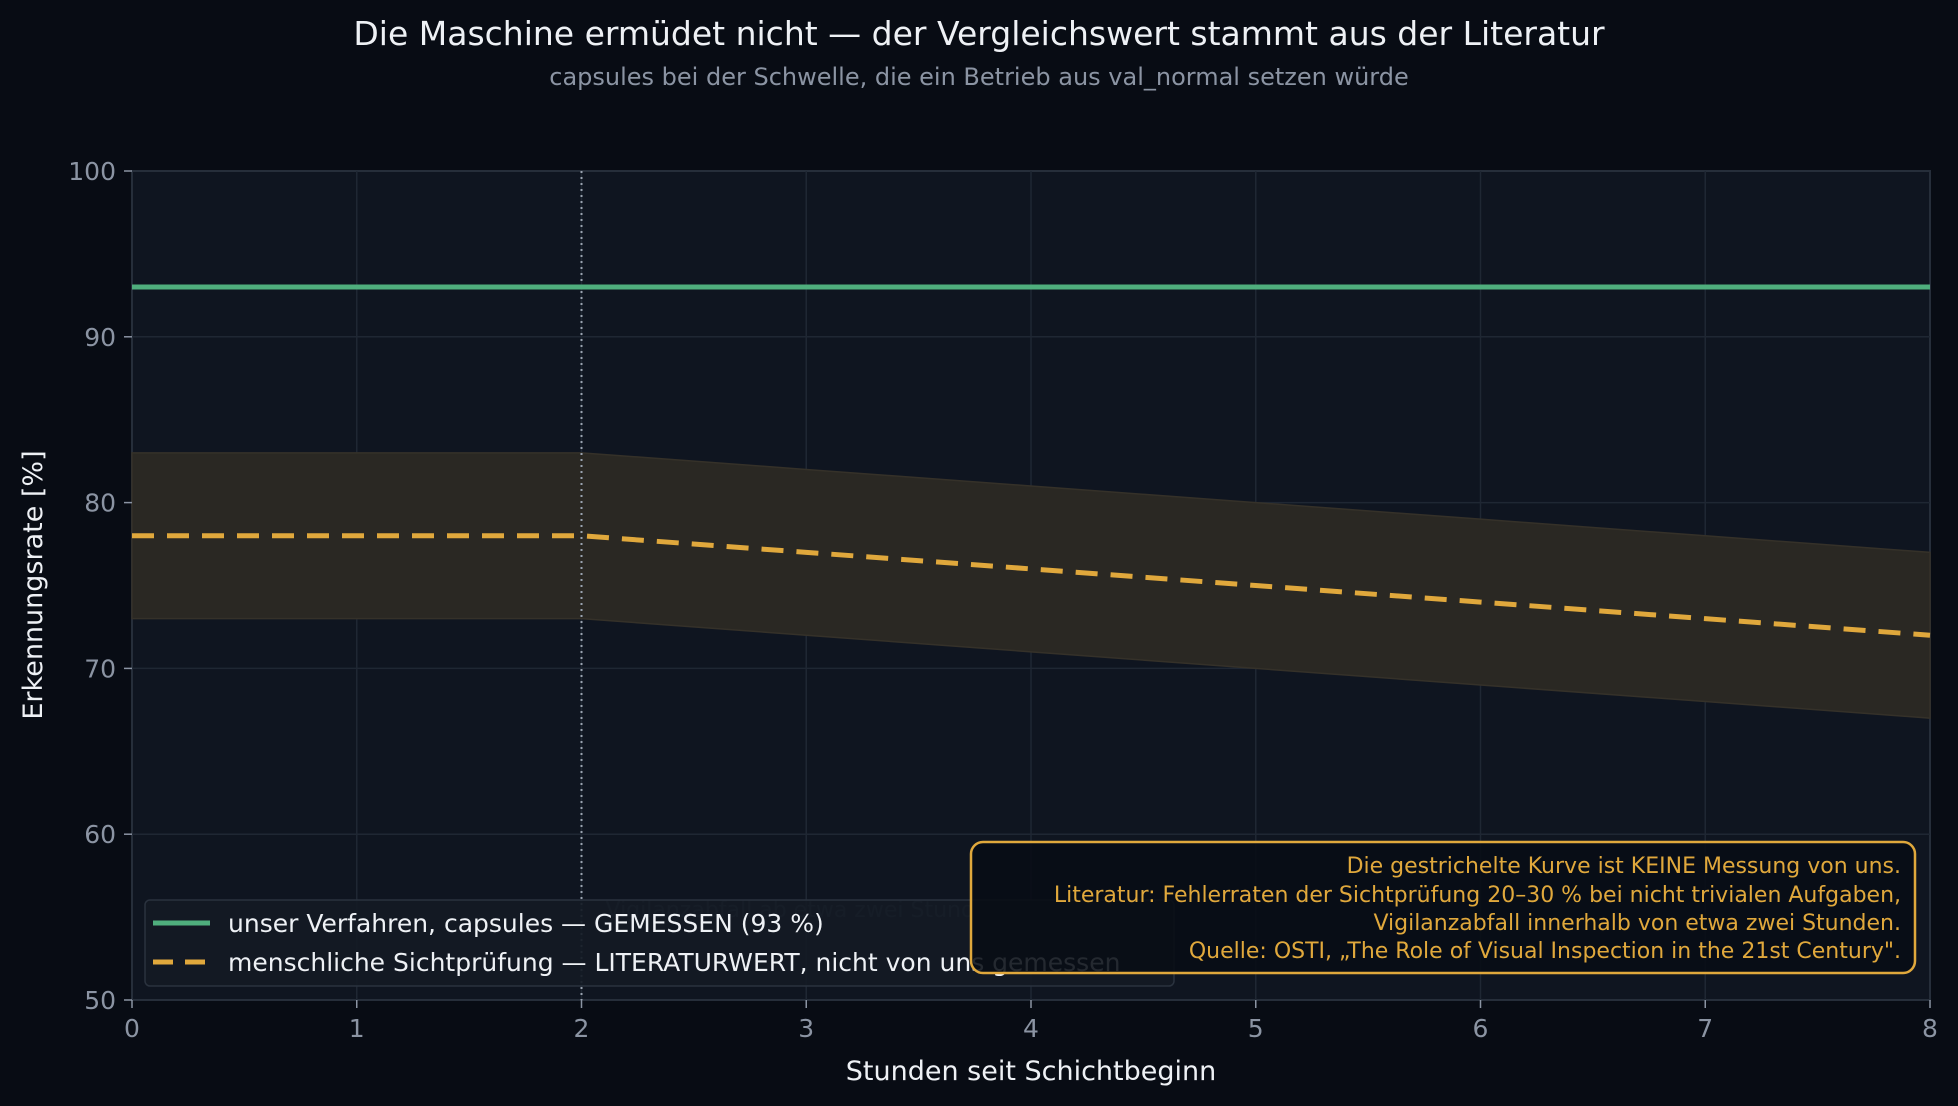 This screenshot has height=1106, width=1958. I want to click on x-tick-label-1: 1, so click(357, 1028).